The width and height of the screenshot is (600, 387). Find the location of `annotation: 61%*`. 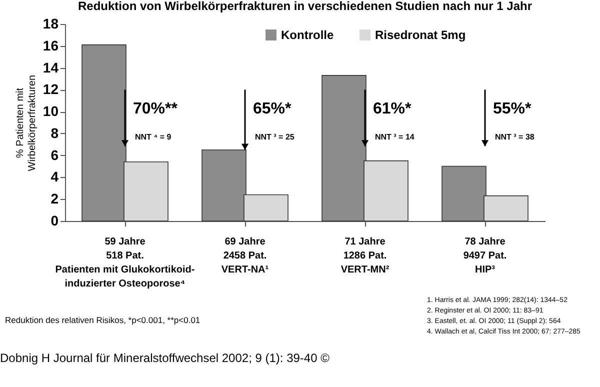

annotation: 61%* is located at coordinates (392, 109).